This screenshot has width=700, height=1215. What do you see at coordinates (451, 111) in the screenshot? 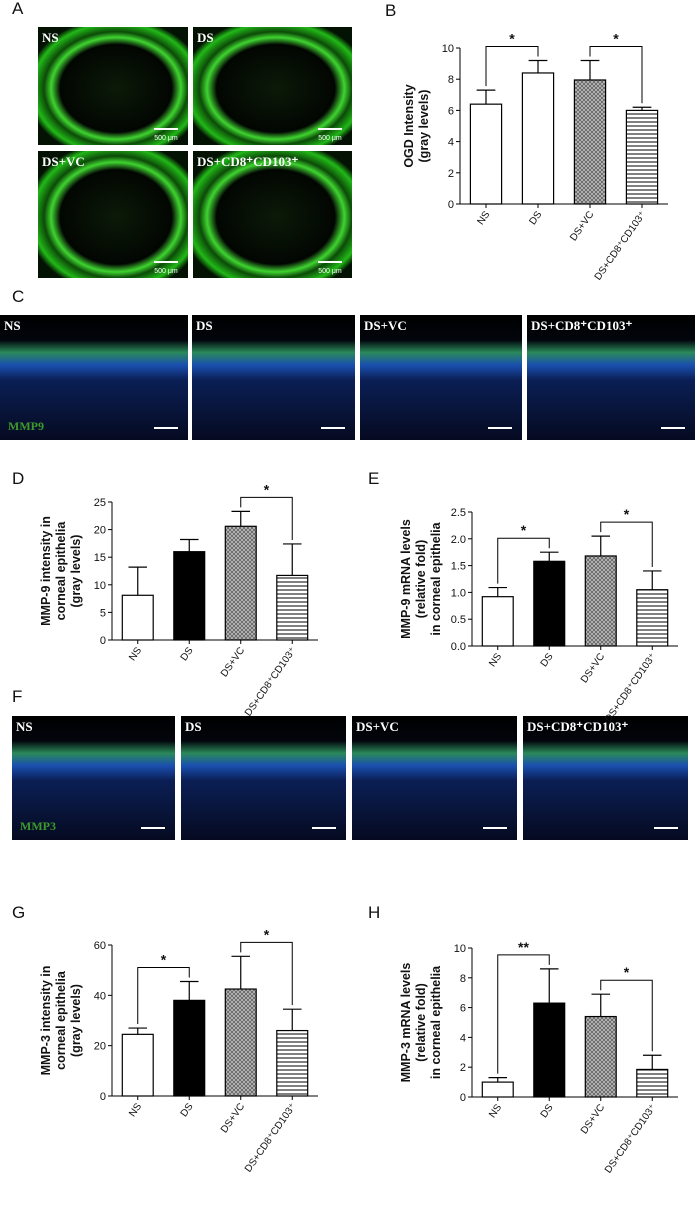
I see `y-tick-label: 6` at bounding box center [451, 111].